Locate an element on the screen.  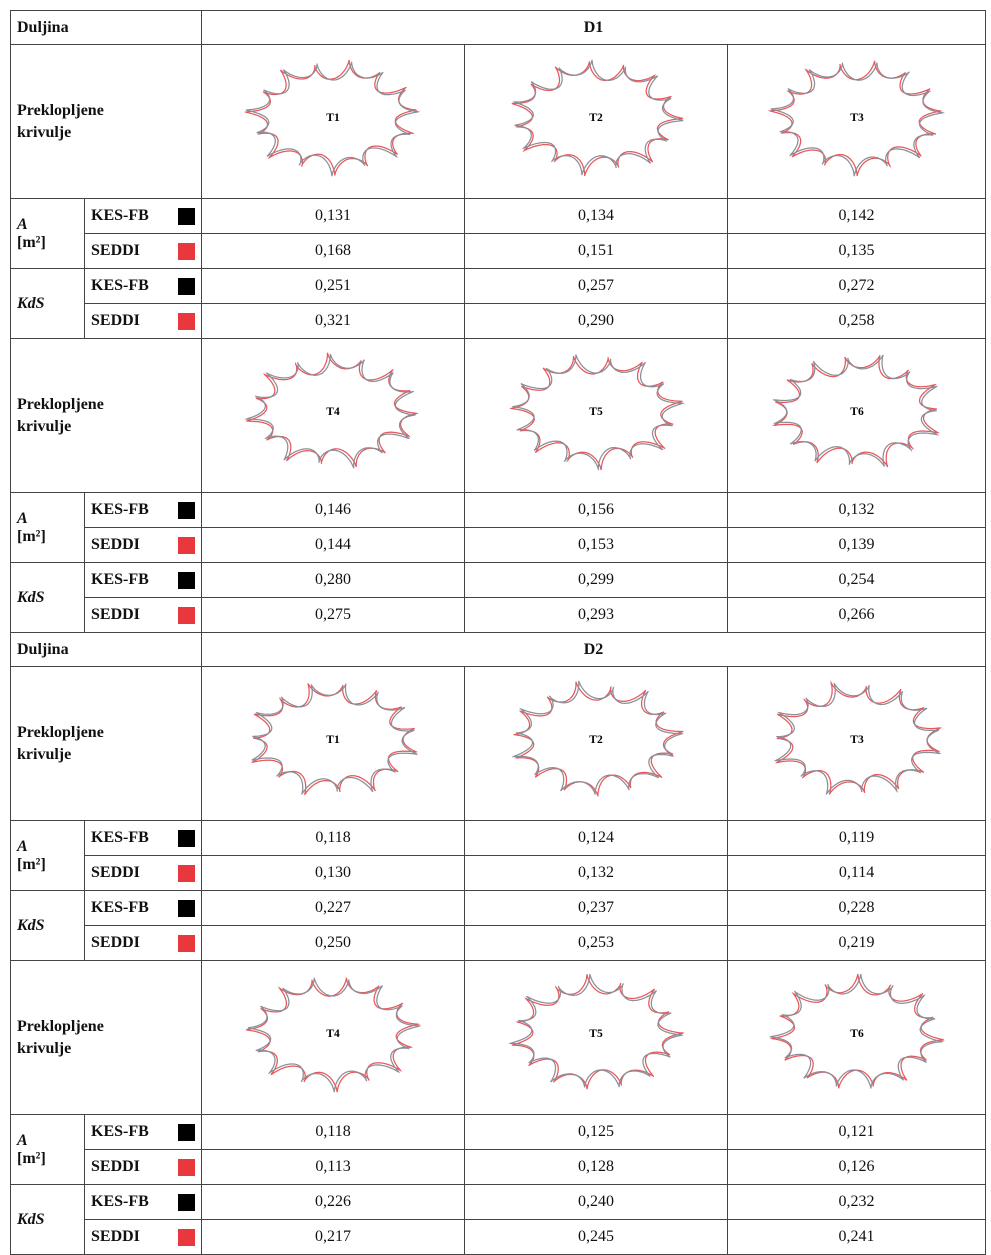
data-row: SEDDI 0,168 0,151 0,135 is located at coordinates (499, 251).